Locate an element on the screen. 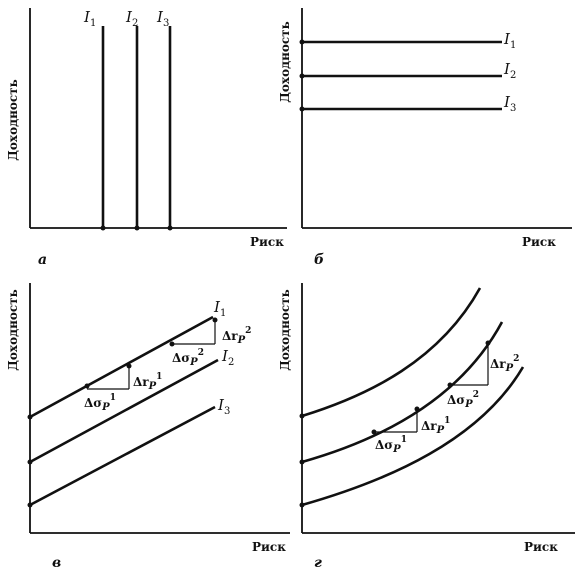 This screenshot has height=571, width=580. curve-i3 is located at coordinates (122, 456).